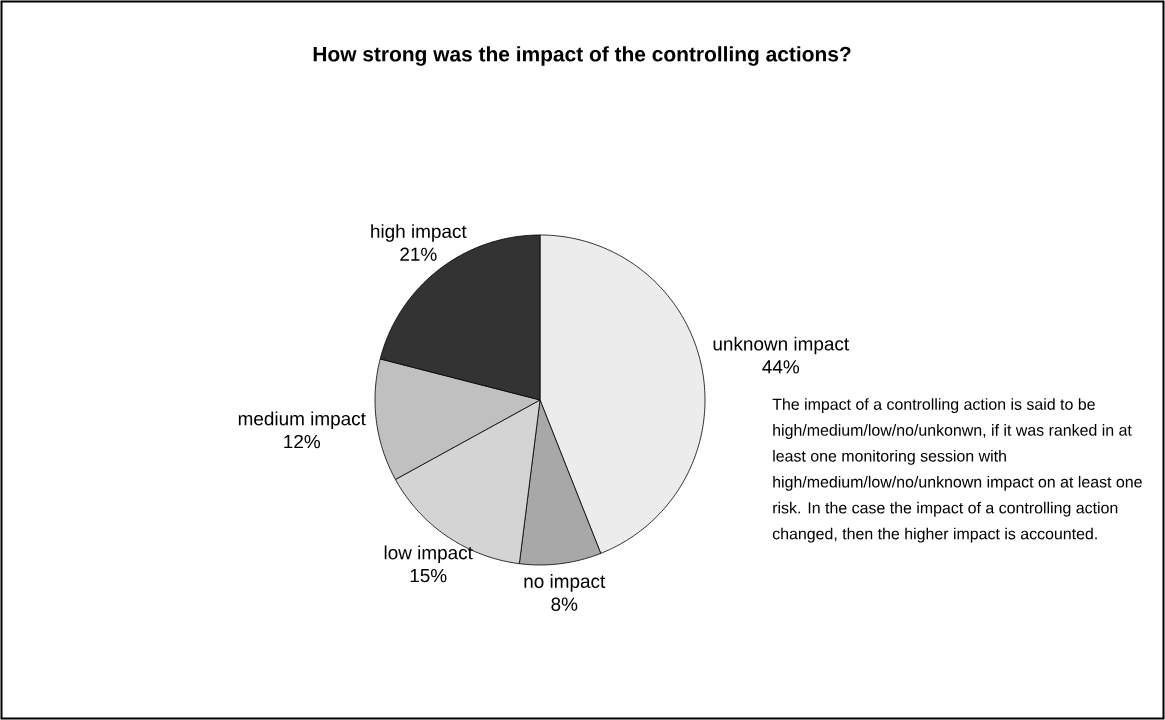  What do you see at coordinates (418, 254) in the screenshot?
I see `data-label: 21%` at bounding box center [418, 254].